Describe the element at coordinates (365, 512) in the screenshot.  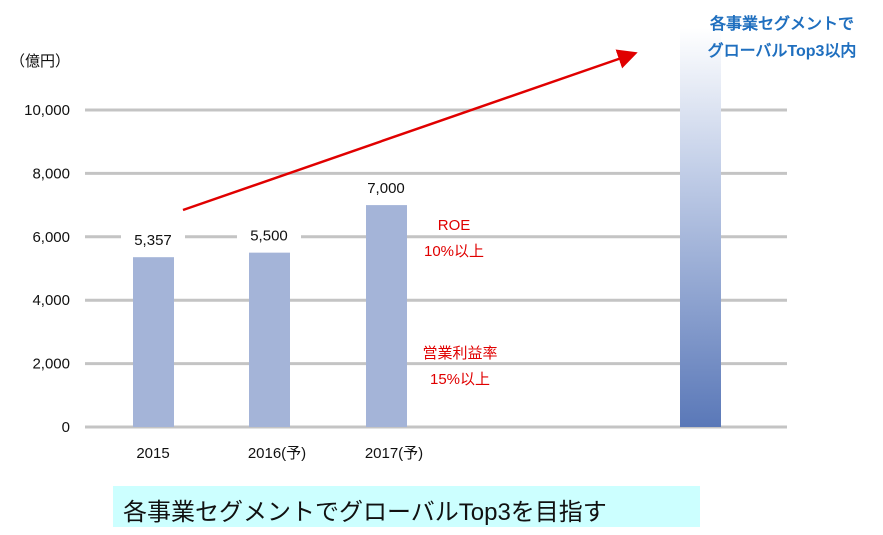
I see `banner-text: 各事業セグメントでグローバルTop3を目指す` at that location.